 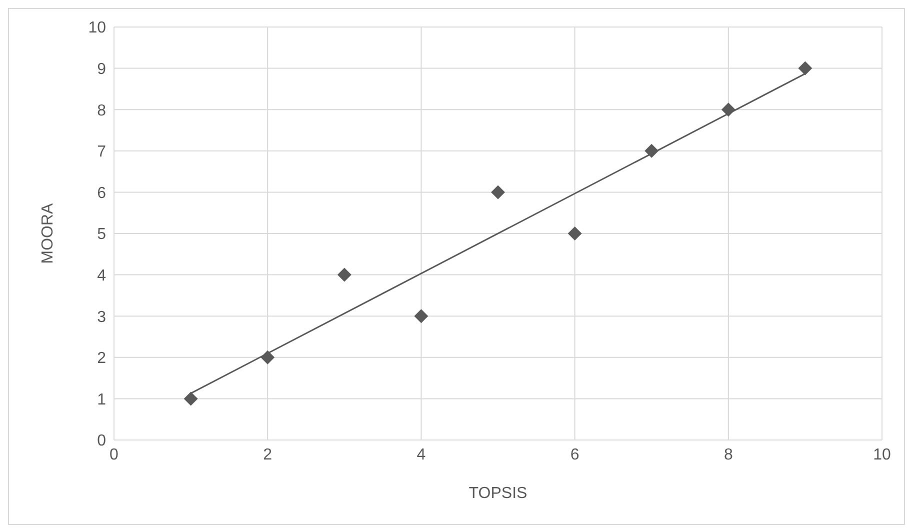 I want to click on y-tick-label: 5, so click(x=101, y=235).